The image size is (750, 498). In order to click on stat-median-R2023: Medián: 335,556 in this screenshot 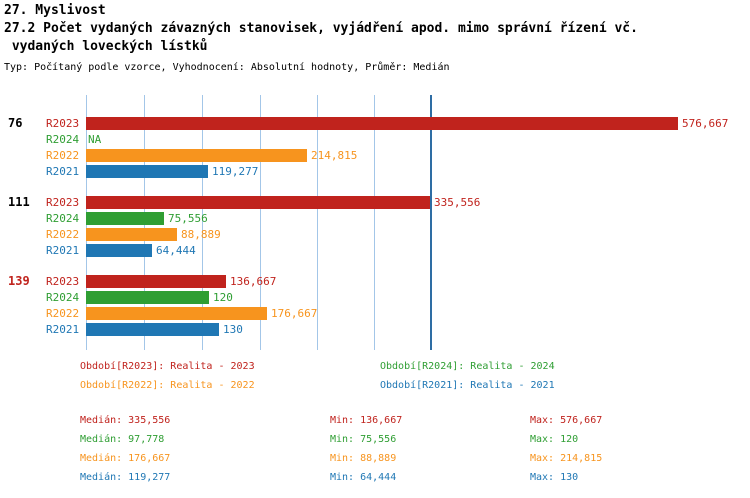, I will do `click(125, 420)`.